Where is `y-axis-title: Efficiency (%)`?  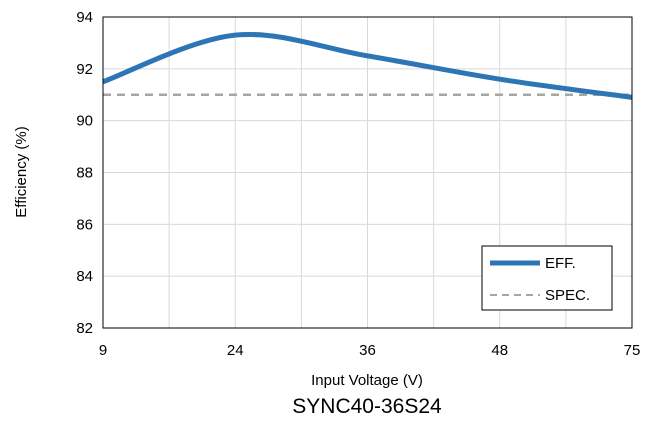
y-axis-title: Efficiency (%) is located at coordinates (21, 171).